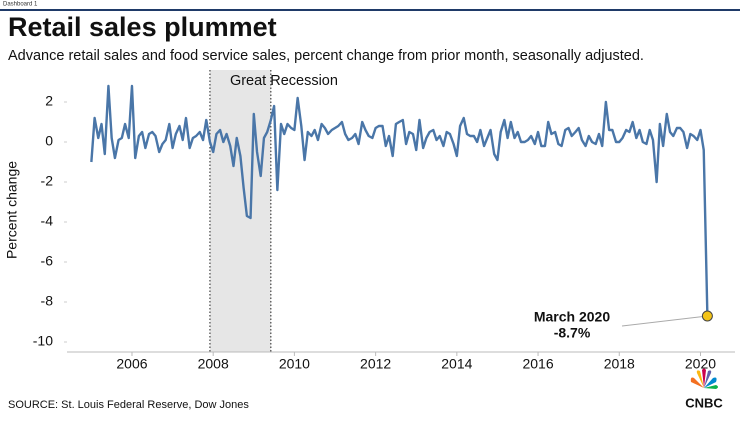  What do you see at coordinates (370, 10) in the screenshot?
I see `top-rule` at bounding box center [370, 10].